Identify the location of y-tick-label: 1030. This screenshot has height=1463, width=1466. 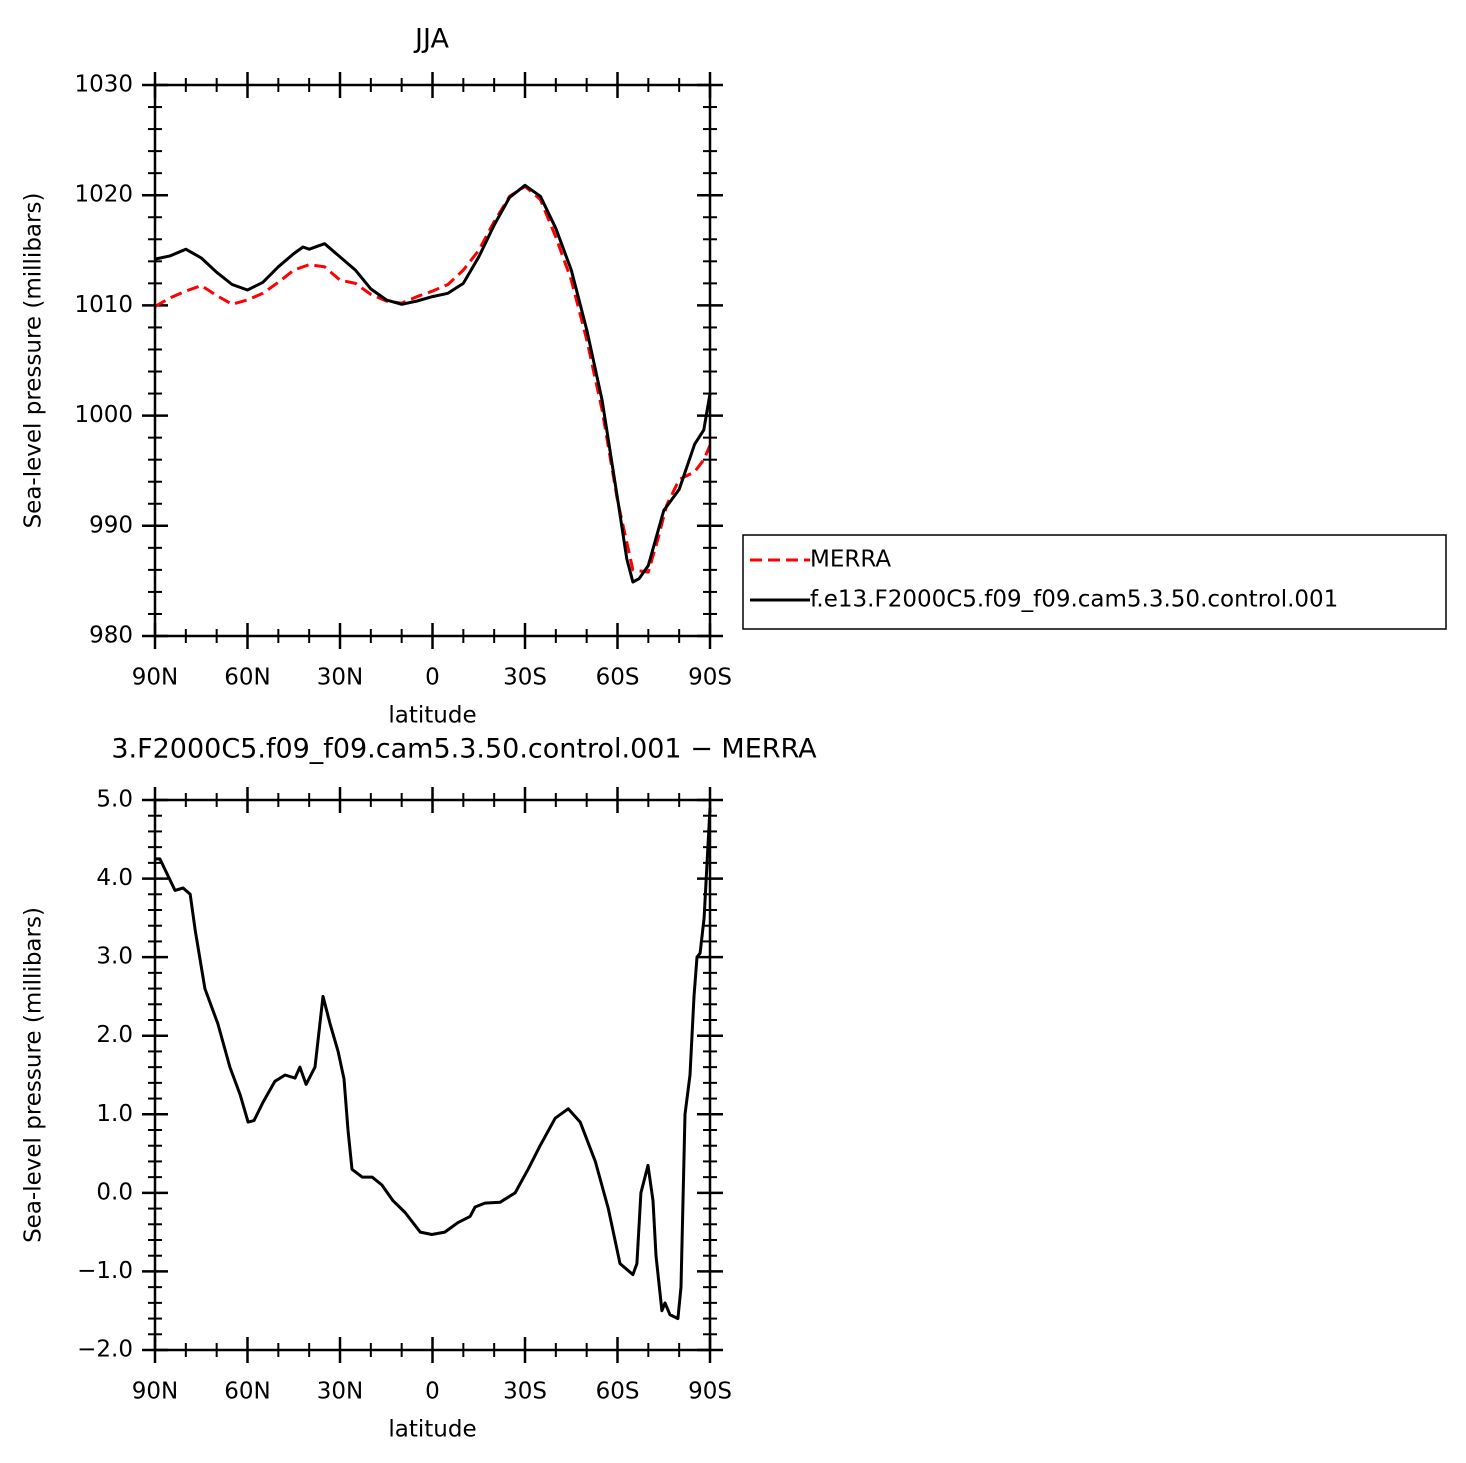
(103, 85).